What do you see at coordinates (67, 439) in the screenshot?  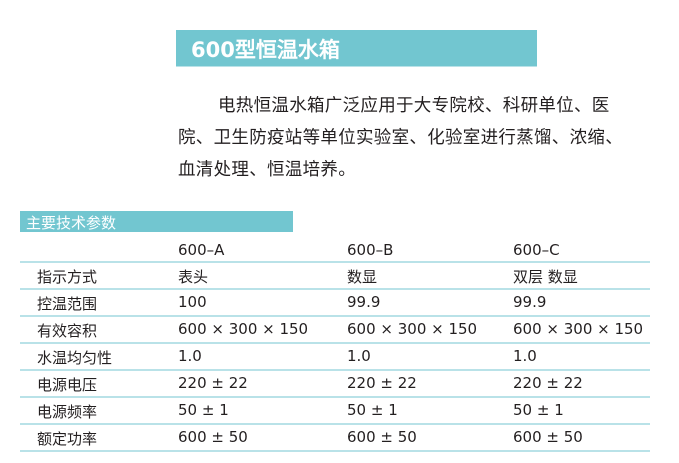 I see `table-cell: 额定功率` at bounding box center [67, 439].